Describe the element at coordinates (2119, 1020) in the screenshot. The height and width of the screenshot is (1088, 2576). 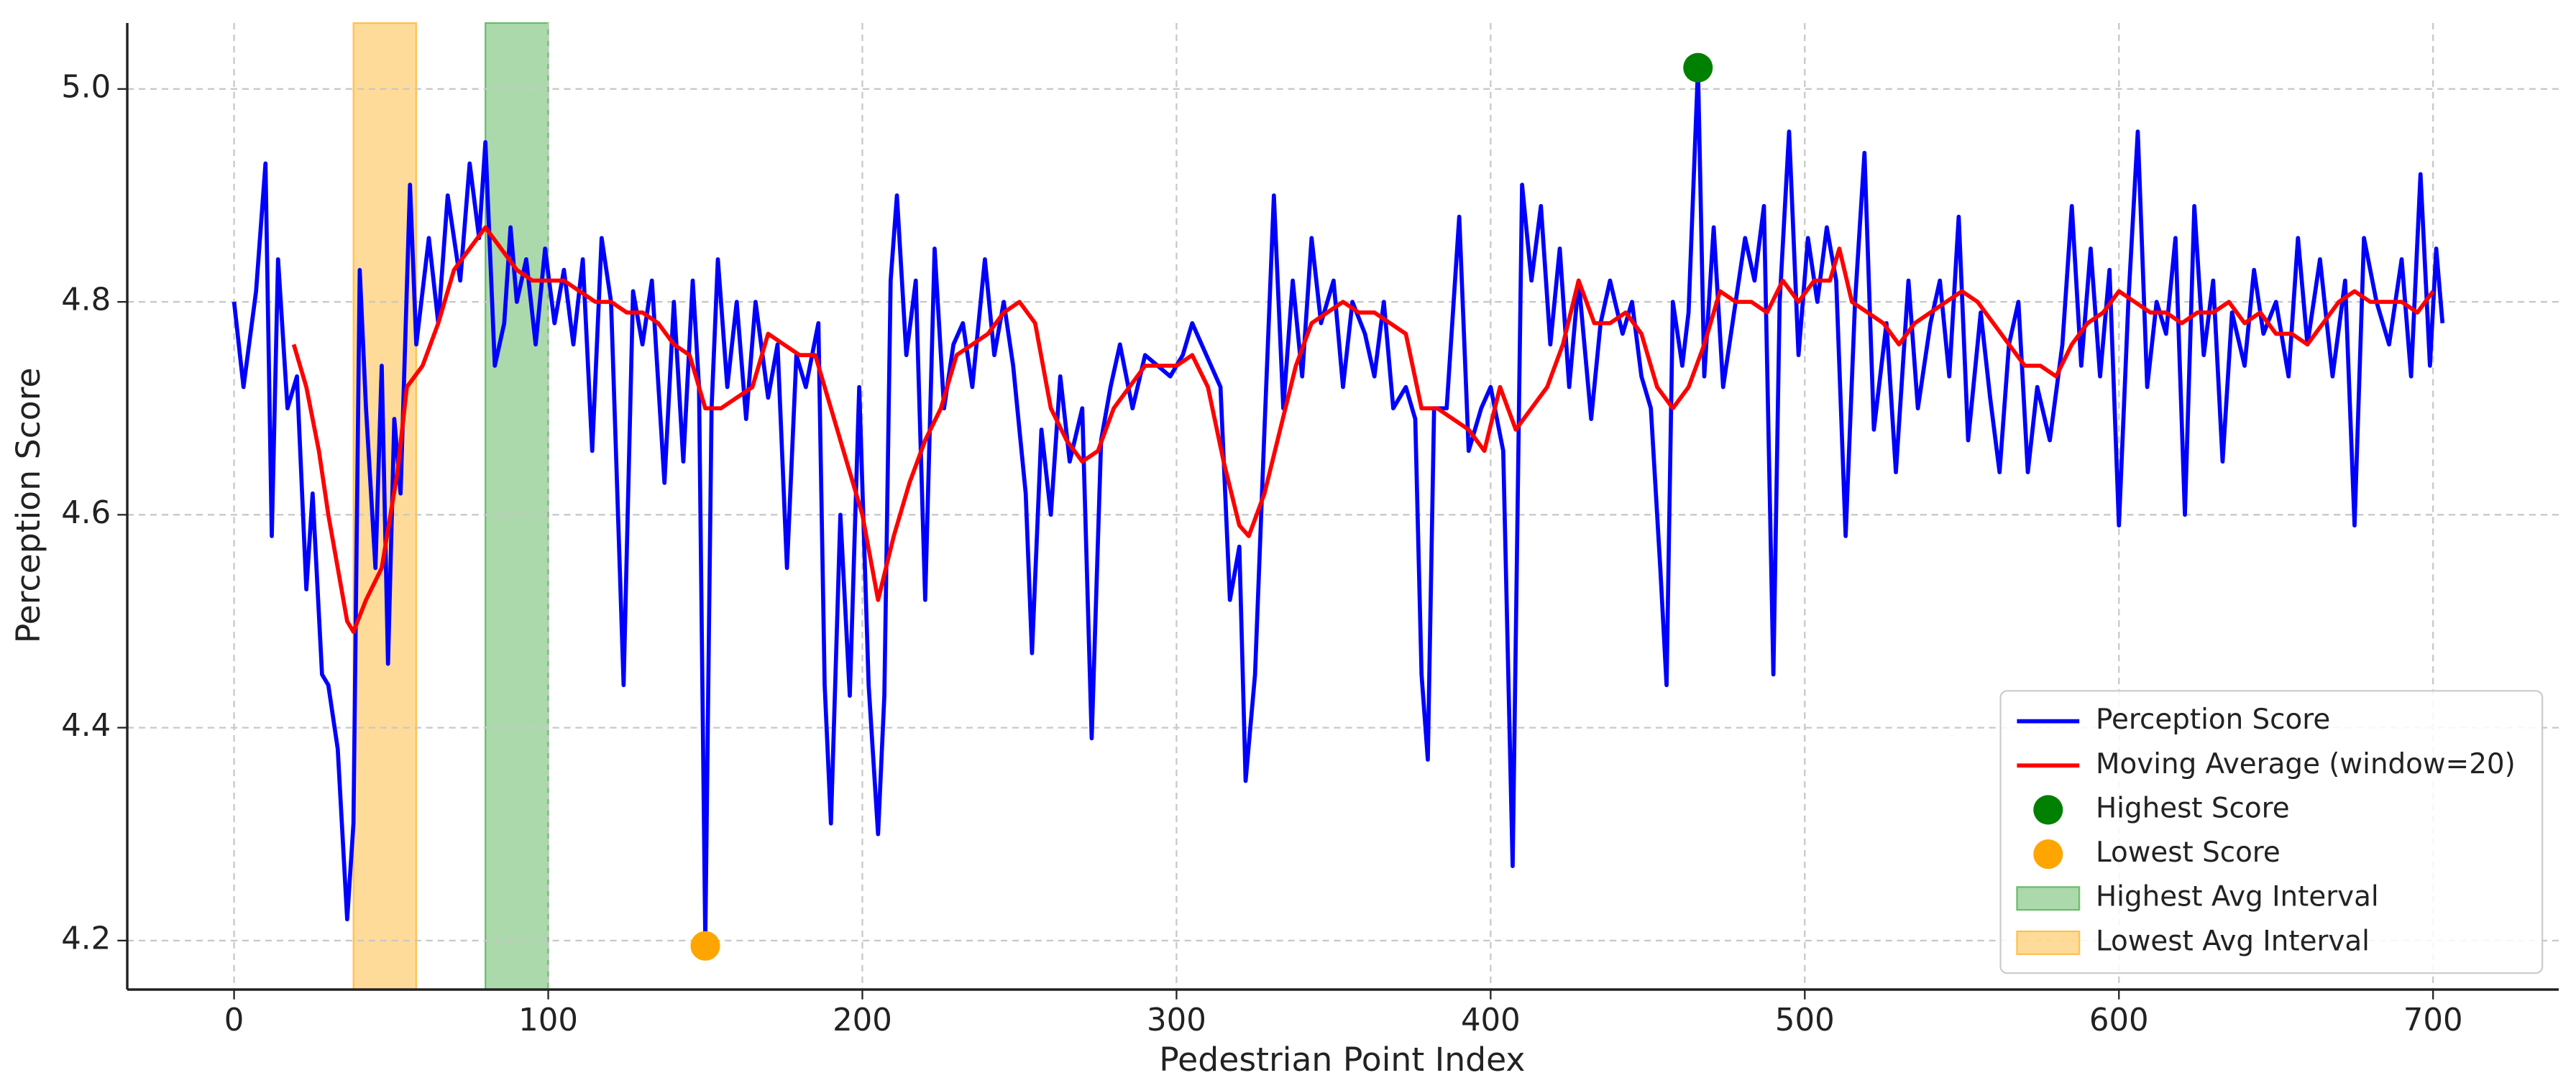
I see `x-tick-label: 600` at that location.